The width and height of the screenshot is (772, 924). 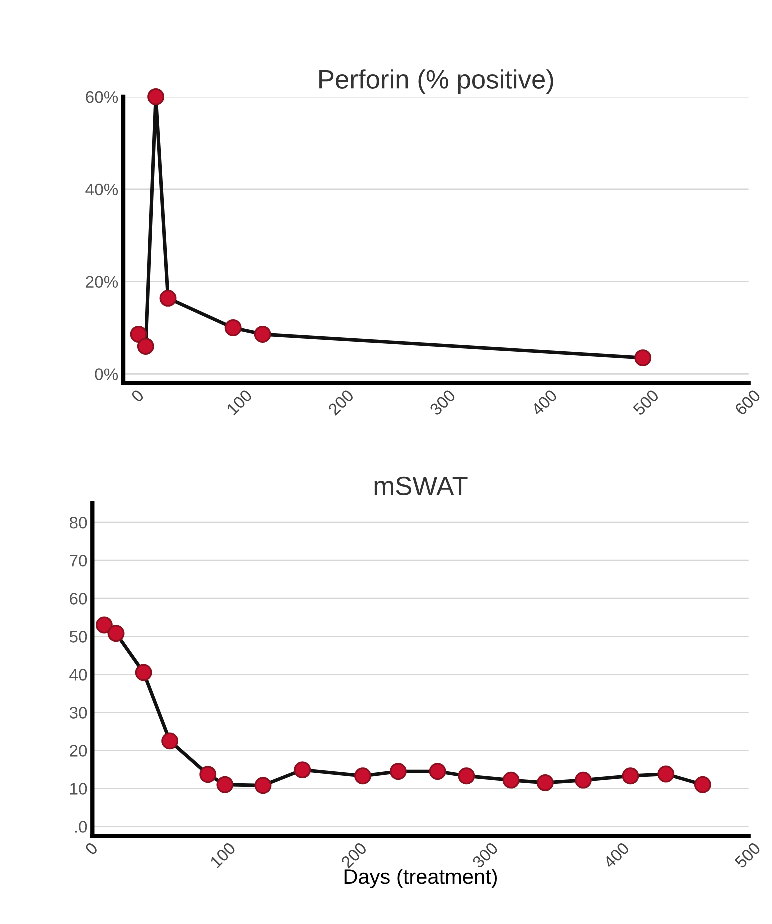 I want to click on x-tick-label: 600, so click(x=748, y=402).